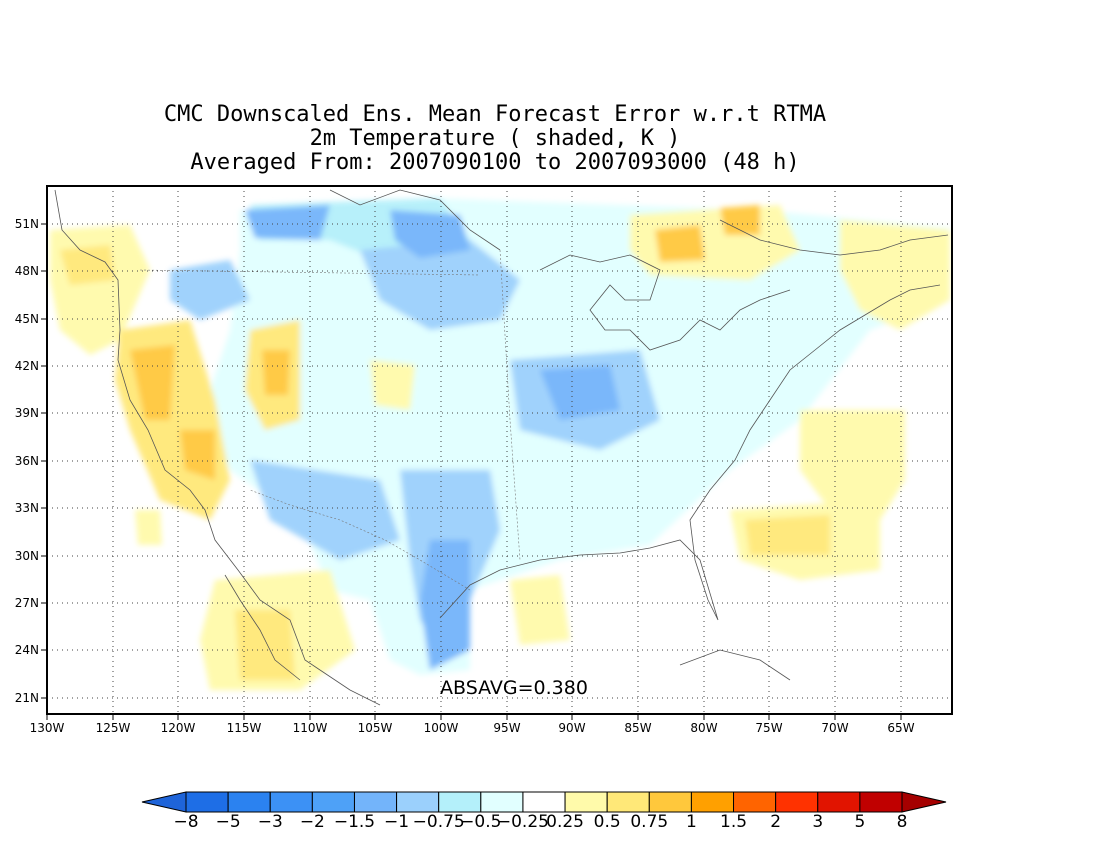 This screenshot has width=1100, height=850. I want to click on colorbar-label: 0.75, so click(649, 822).